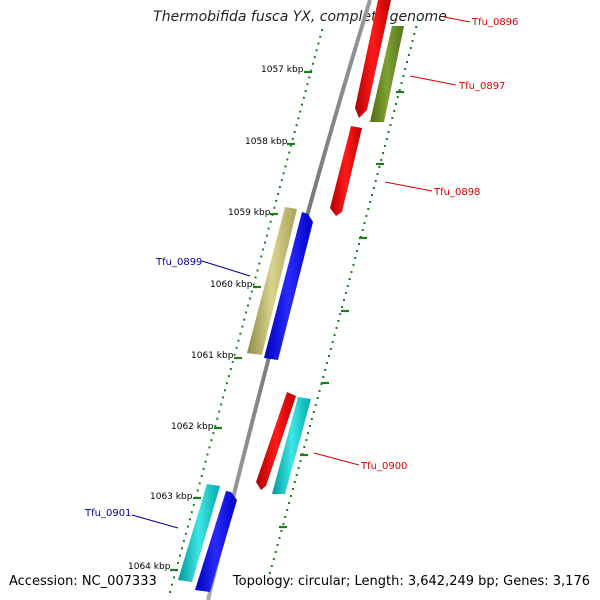 Image resolution: width=600 pixels, height=600 pixels. What do you see at coordinates (494, 22) in the screenshot?
I see `gene-label: Tfu_0896` at bounding box center [494, 22].